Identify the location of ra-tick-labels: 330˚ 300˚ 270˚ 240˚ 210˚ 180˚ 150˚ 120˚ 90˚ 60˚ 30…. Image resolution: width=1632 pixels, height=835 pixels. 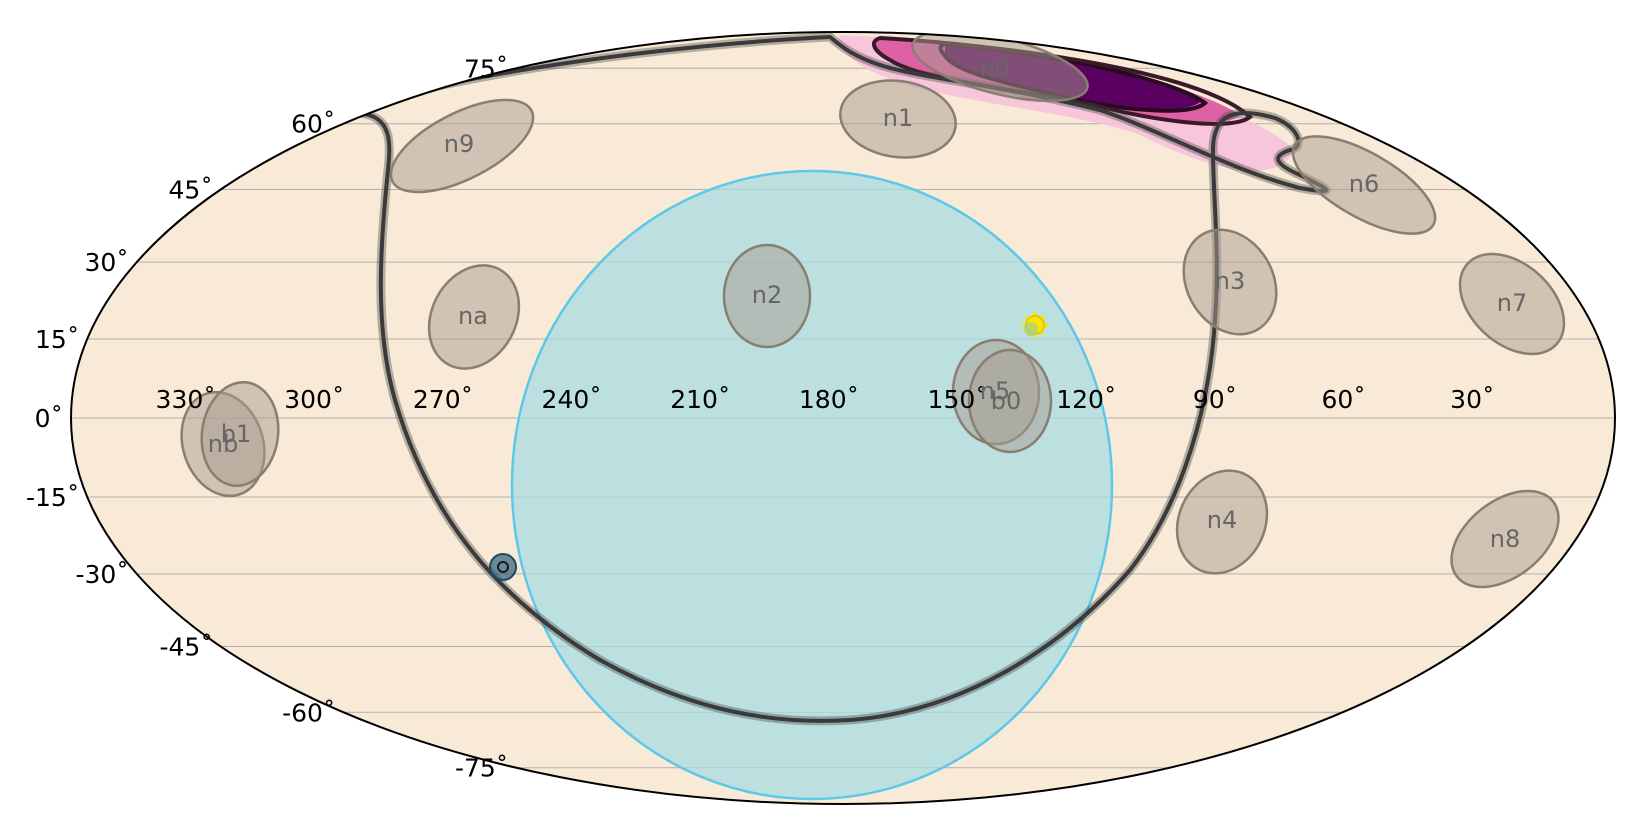
(825, 399).